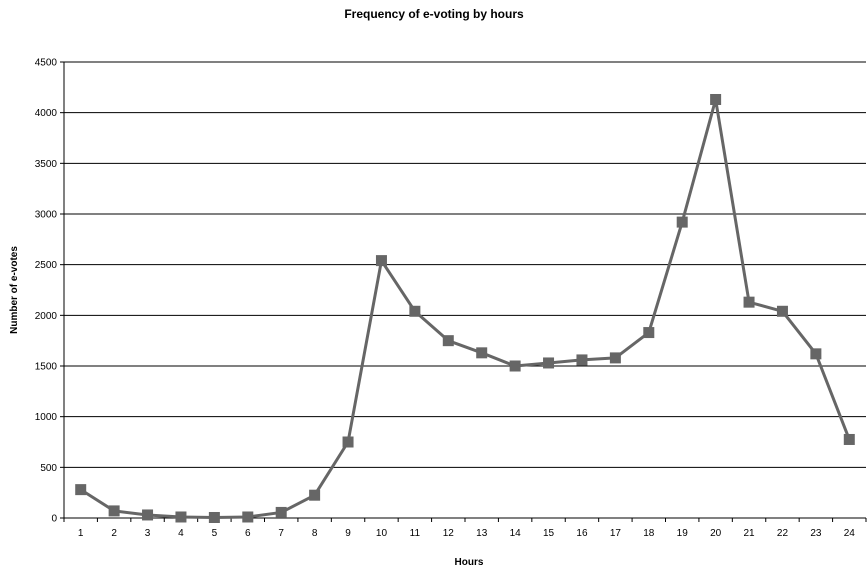 This screenshot has width=868, height=570. What do you see at coordinates (81, 533) in the screenshot?
I see `x-tick-label: 1` at bounding box center [81, 533].